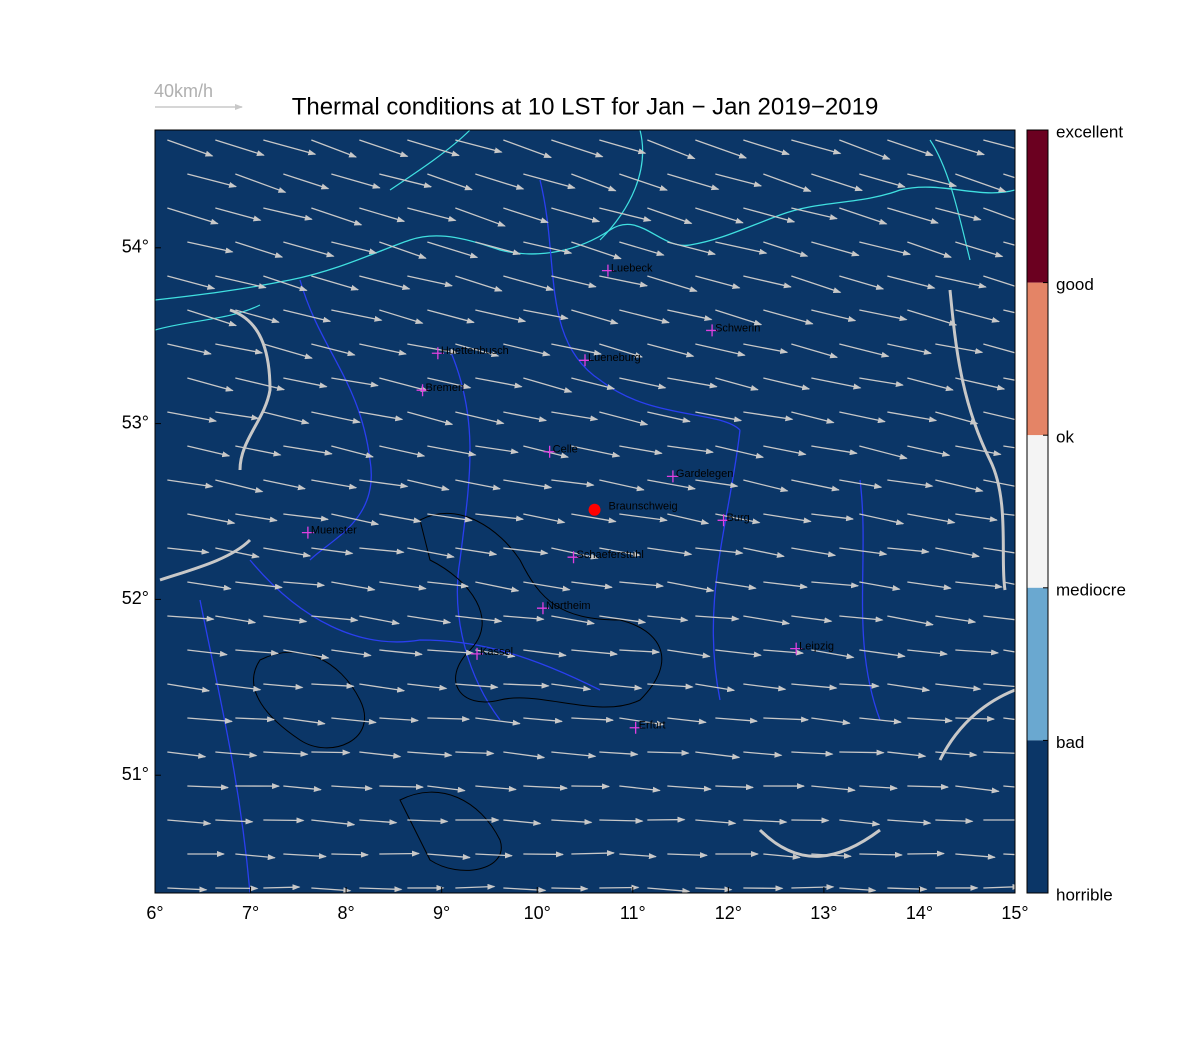 Image resolution: width=1200 pixels, height=1050 pixels. Describe the element at coordinates (705, 474) in the screenshot. I see `city-label: Gardelegen` at that location.